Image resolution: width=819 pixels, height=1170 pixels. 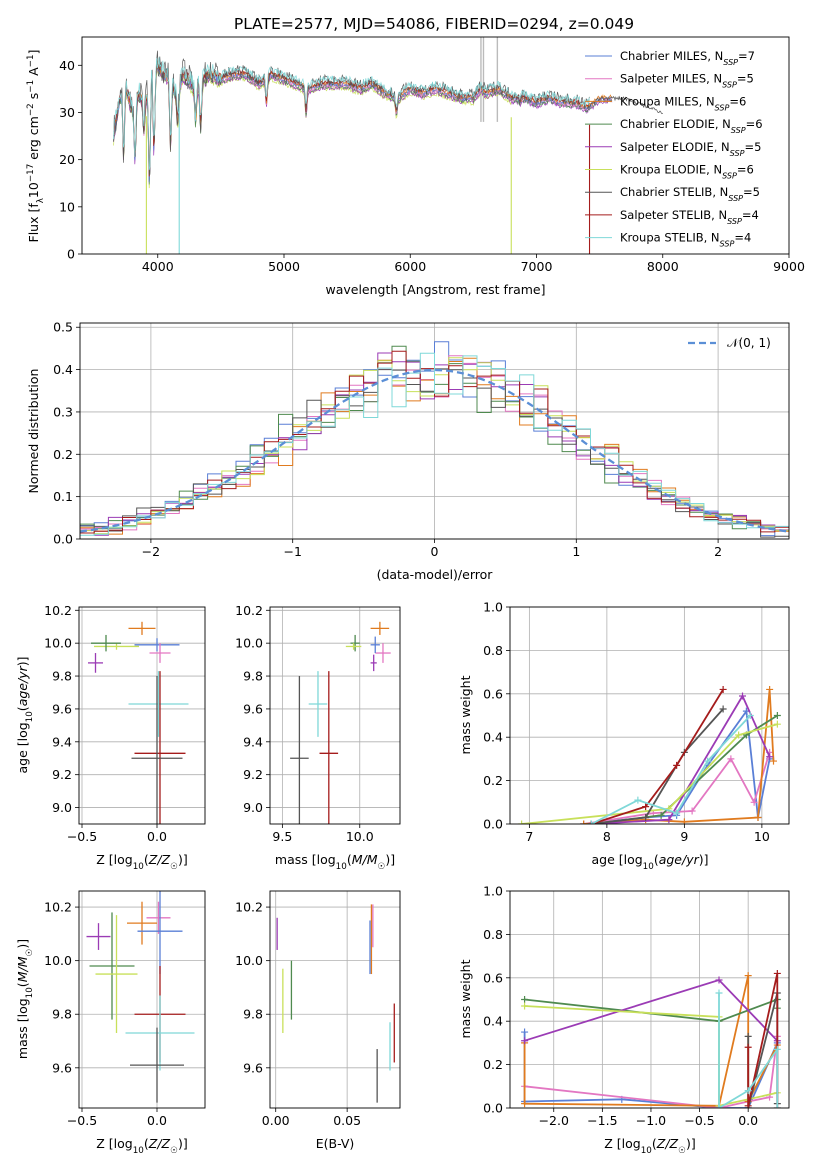 What do you see at coordinates (71, 254) in the screenshot?
I see `y-tick-label: 0` at bounding box center [71, 254].